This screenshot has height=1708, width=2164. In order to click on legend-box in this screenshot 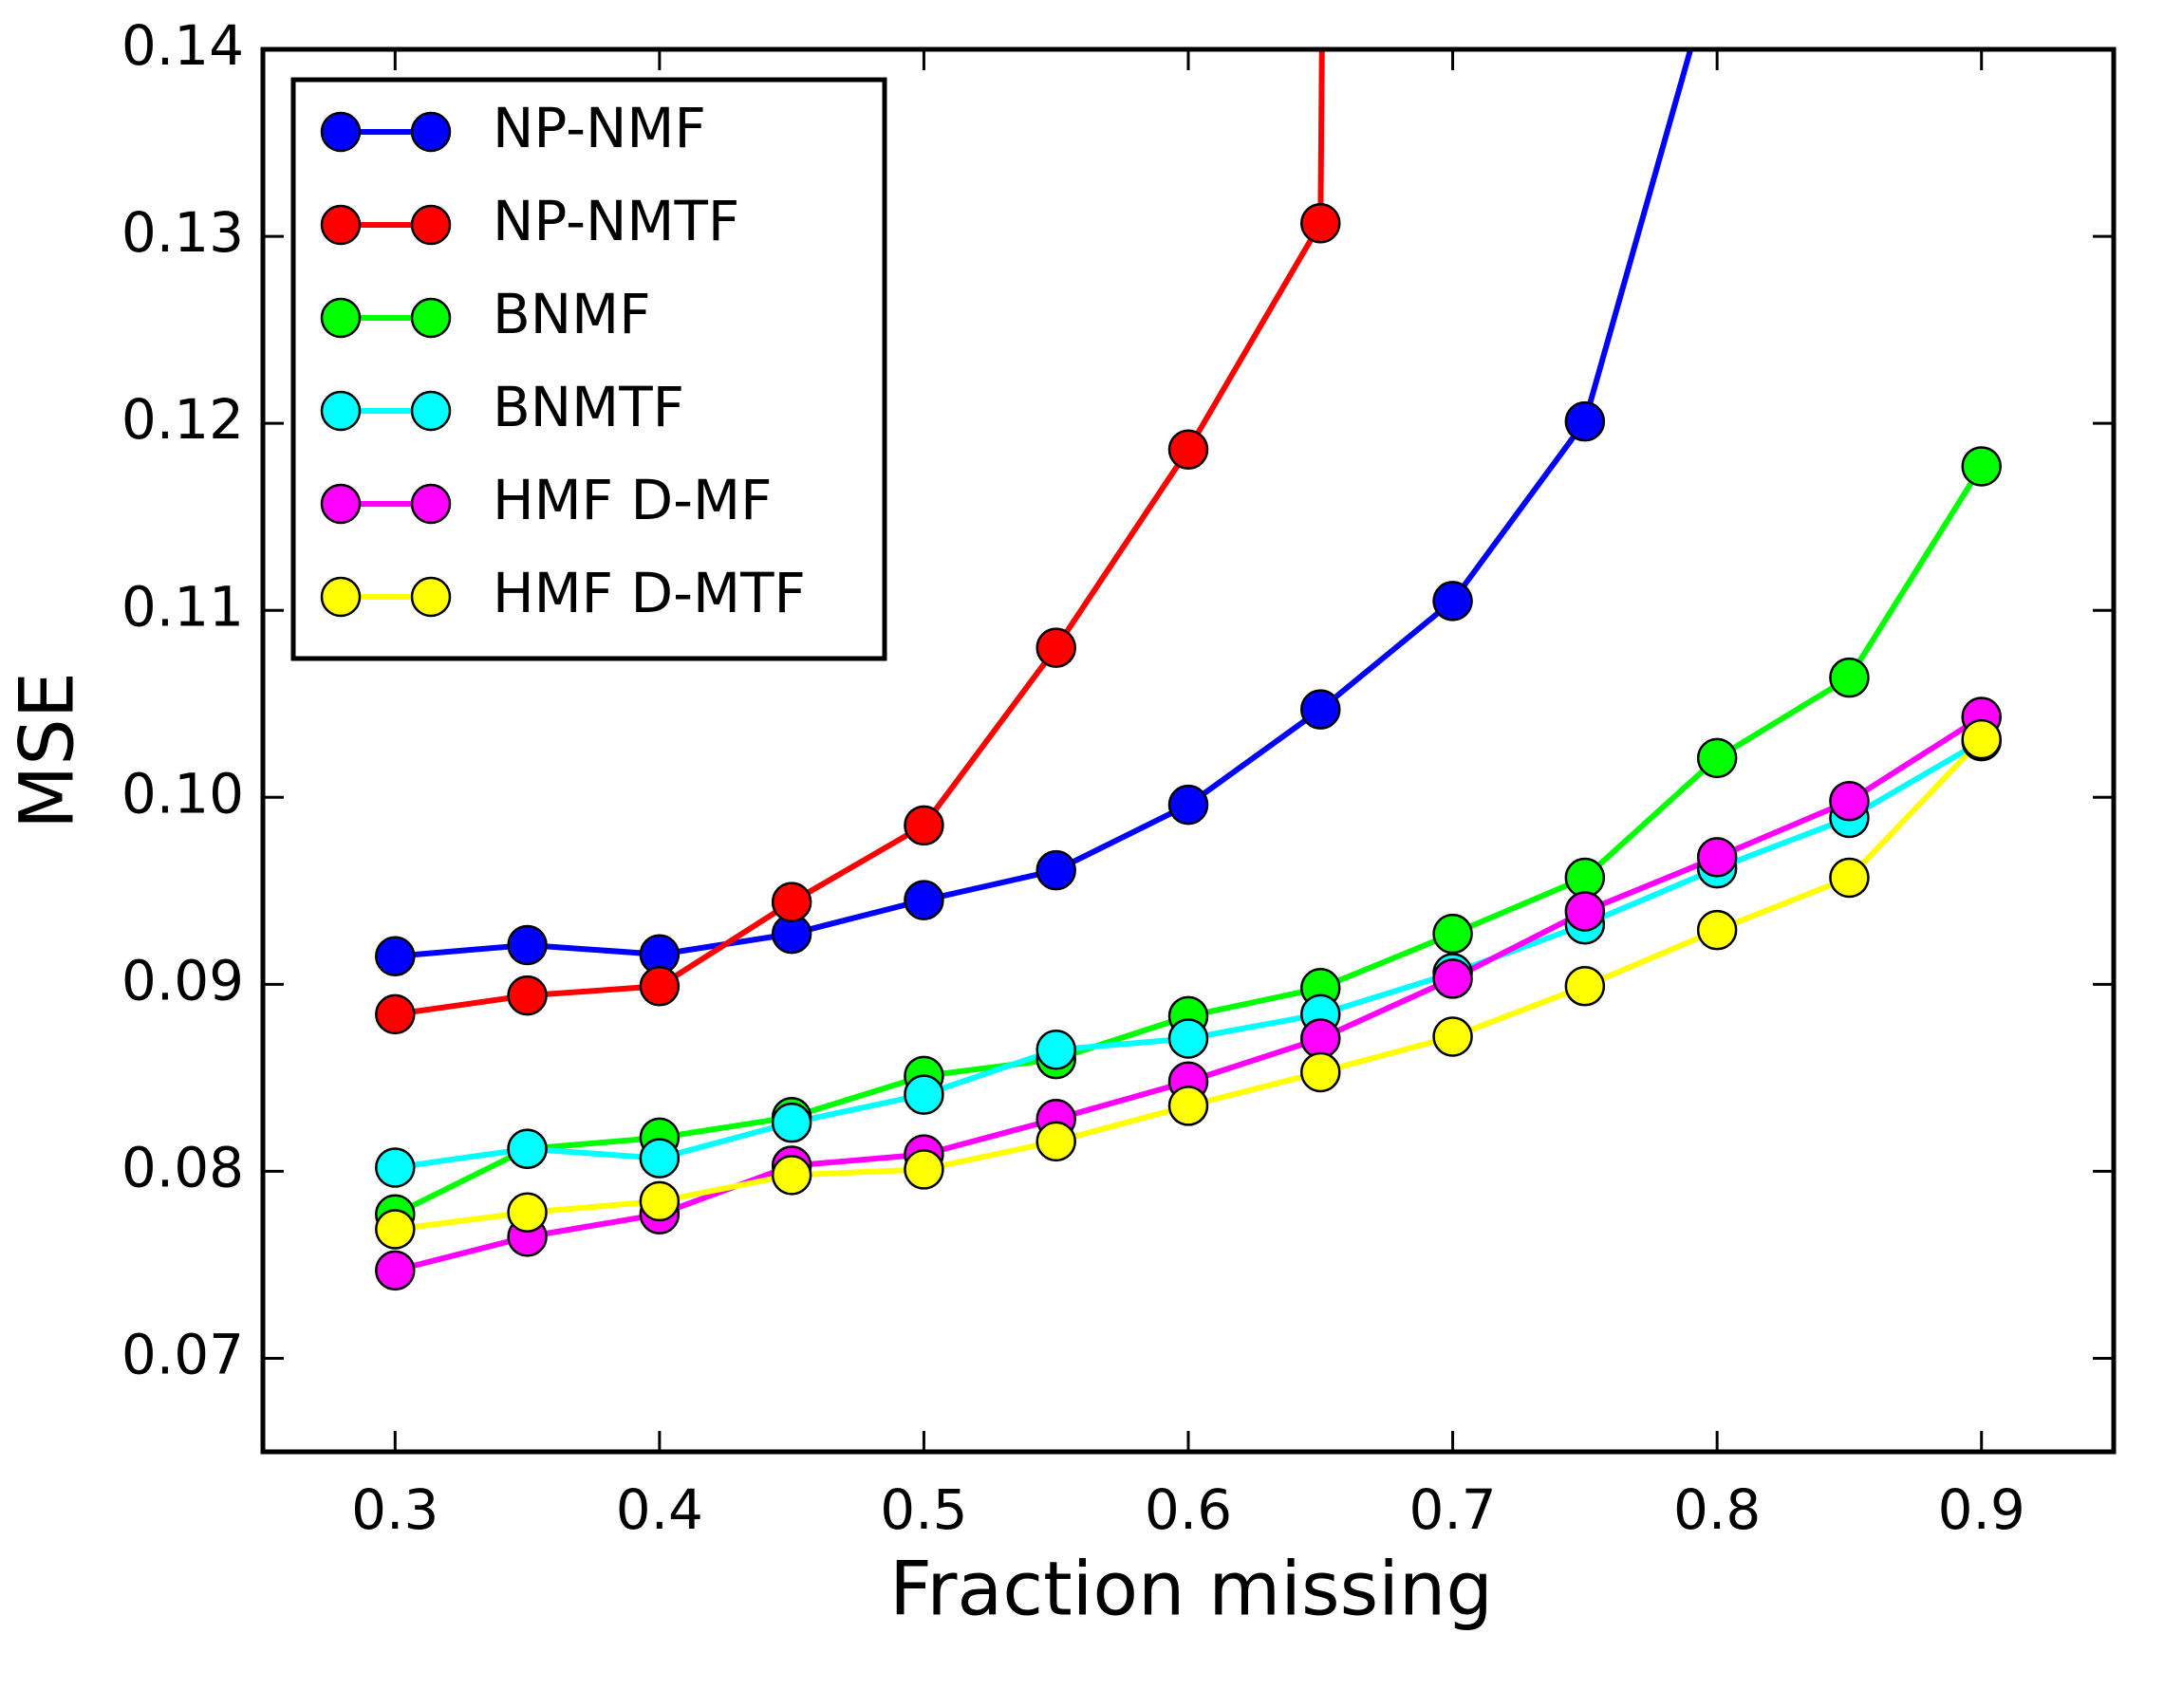, I will do `click(588, 369)`.